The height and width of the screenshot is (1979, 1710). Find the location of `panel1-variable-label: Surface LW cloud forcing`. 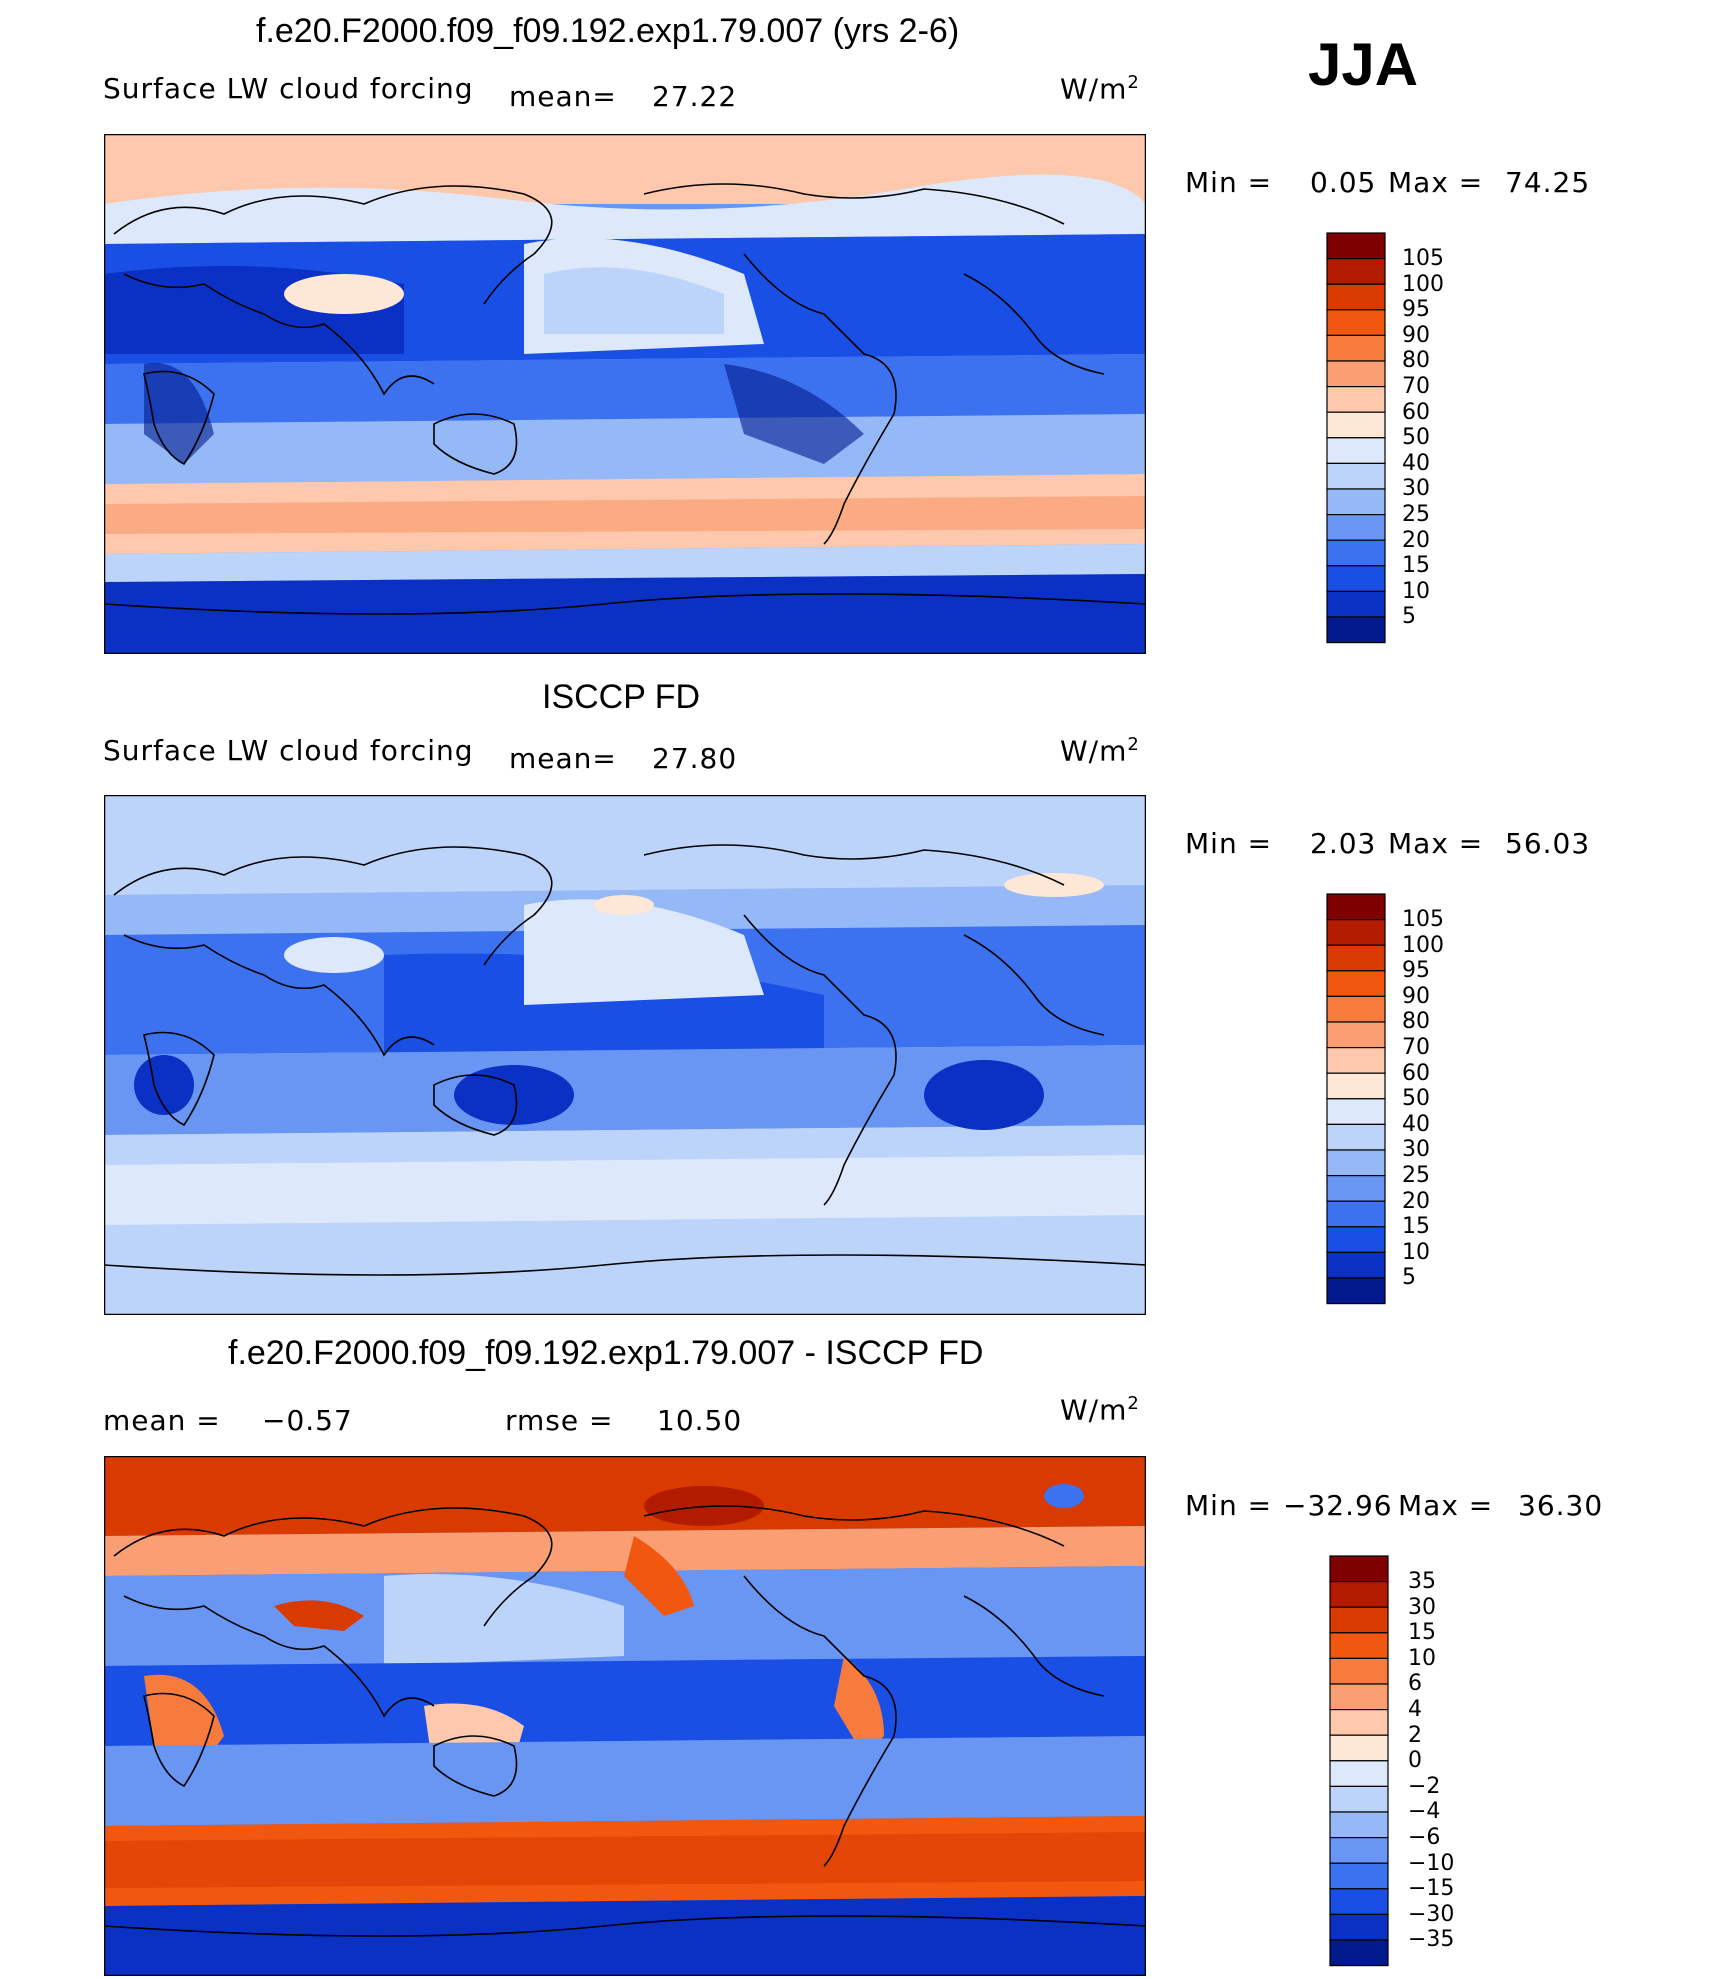

panel1-variable-label: Surface LW cloud forcing is located at coordinates (288, 88).